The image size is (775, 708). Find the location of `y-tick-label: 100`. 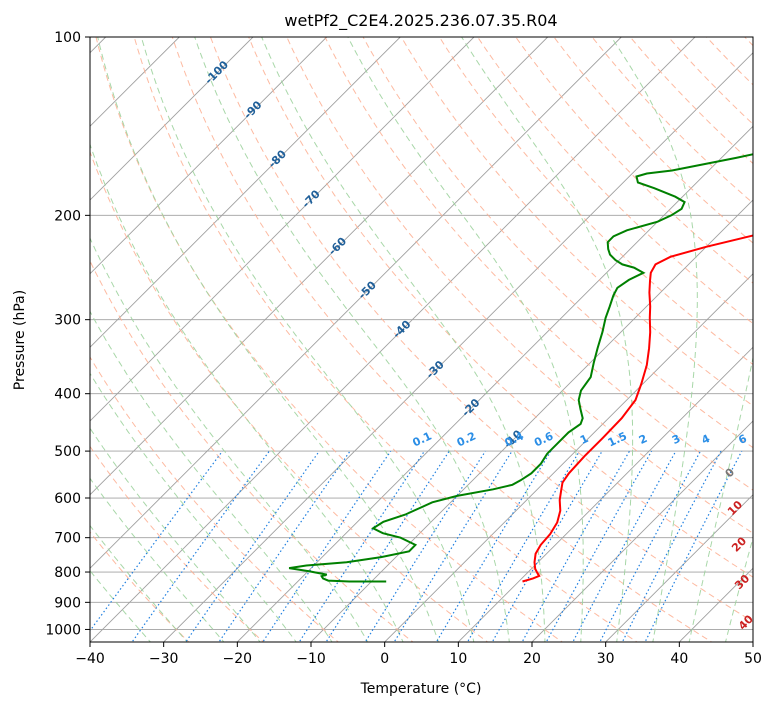

y-tick-label: 100 is located at coordinates (67, 38).